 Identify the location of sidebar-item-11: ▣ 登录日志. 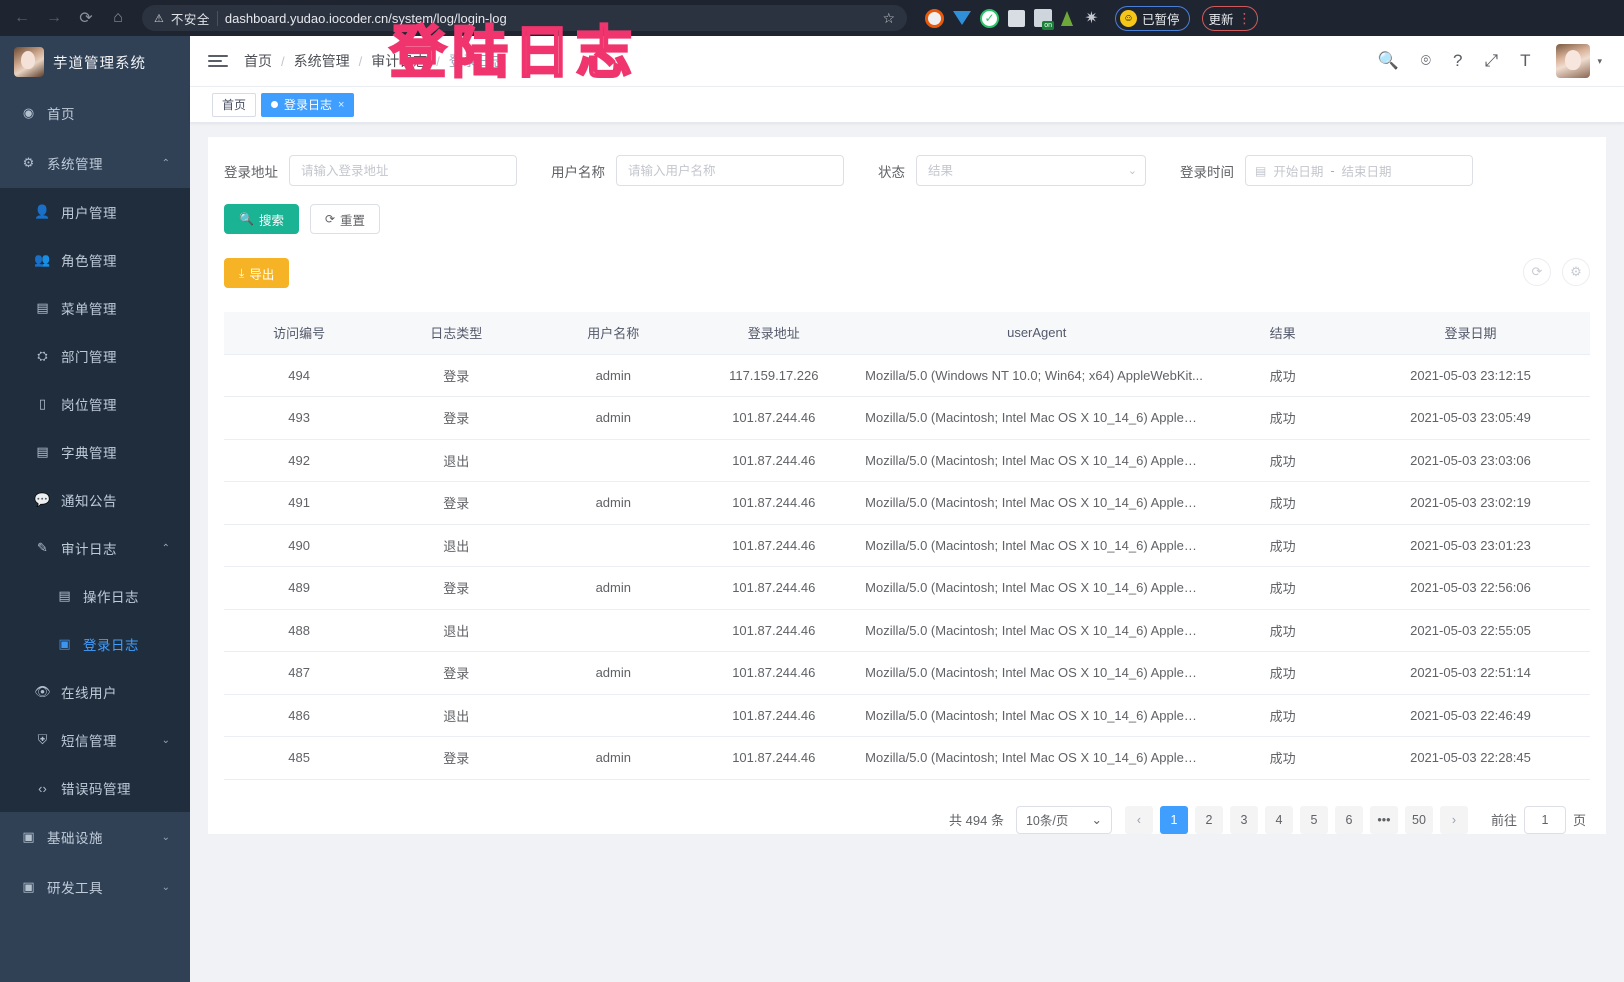
(95, 644).